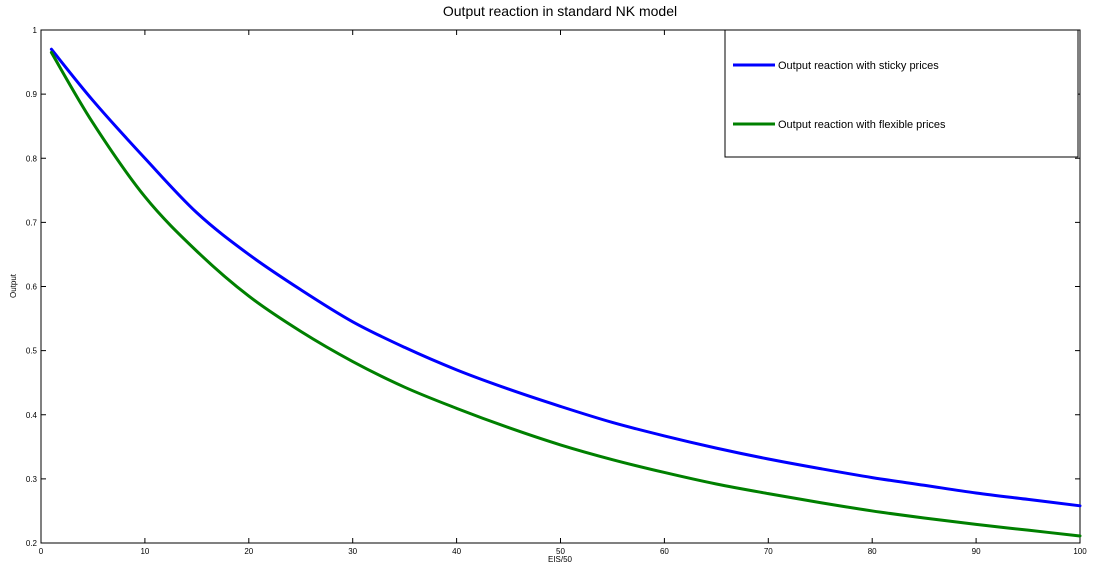 This screenshot has width=1097, height=572. I want to click on x-tick-label: 10, so click(144, 551).